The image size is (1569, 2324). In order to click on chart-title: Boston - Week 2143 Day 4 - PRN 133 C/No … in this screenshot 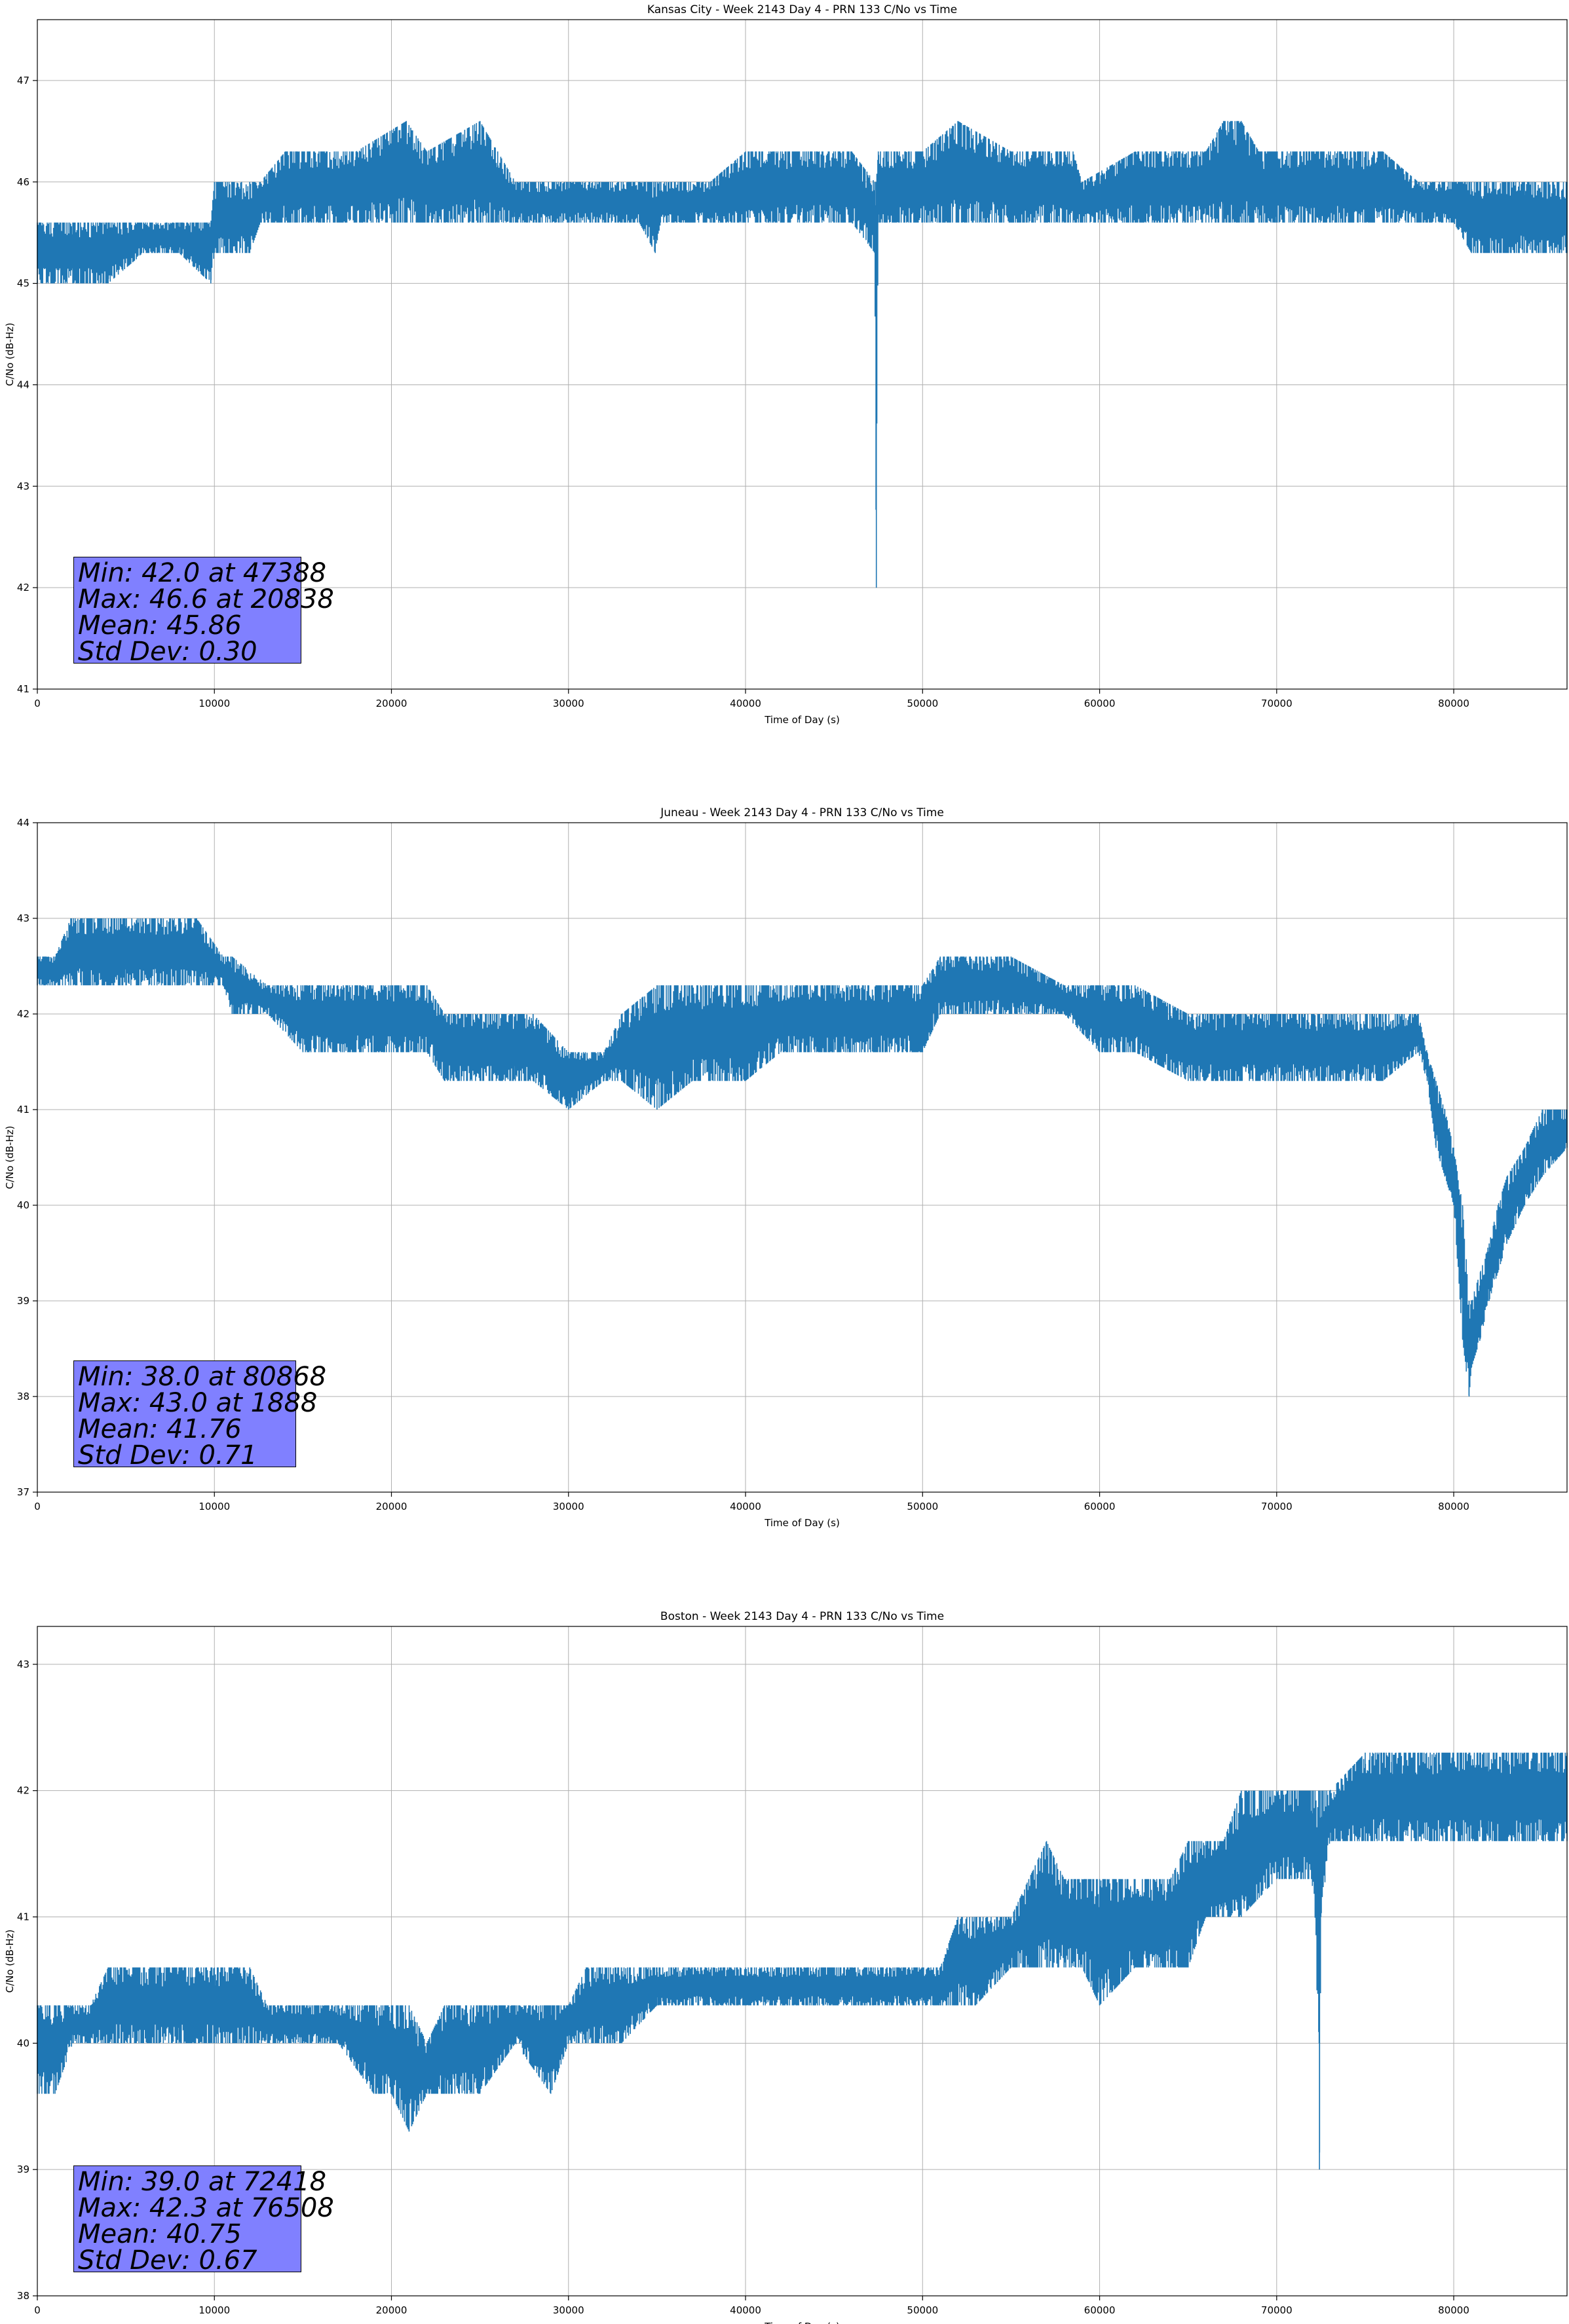, I will do `click(802, 1616)`.